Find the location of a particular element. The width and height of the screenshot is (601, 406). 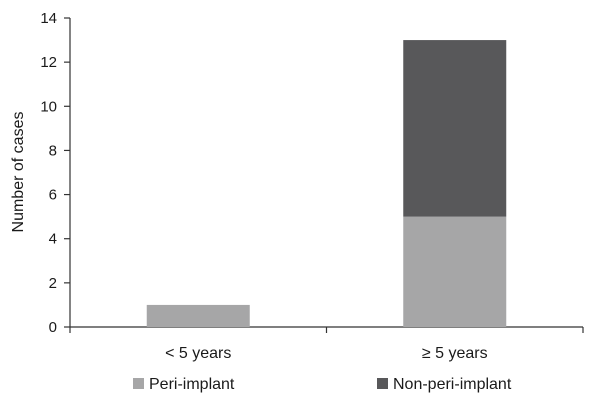

y-tick-label: 10 is located at coordinates (48, 106).